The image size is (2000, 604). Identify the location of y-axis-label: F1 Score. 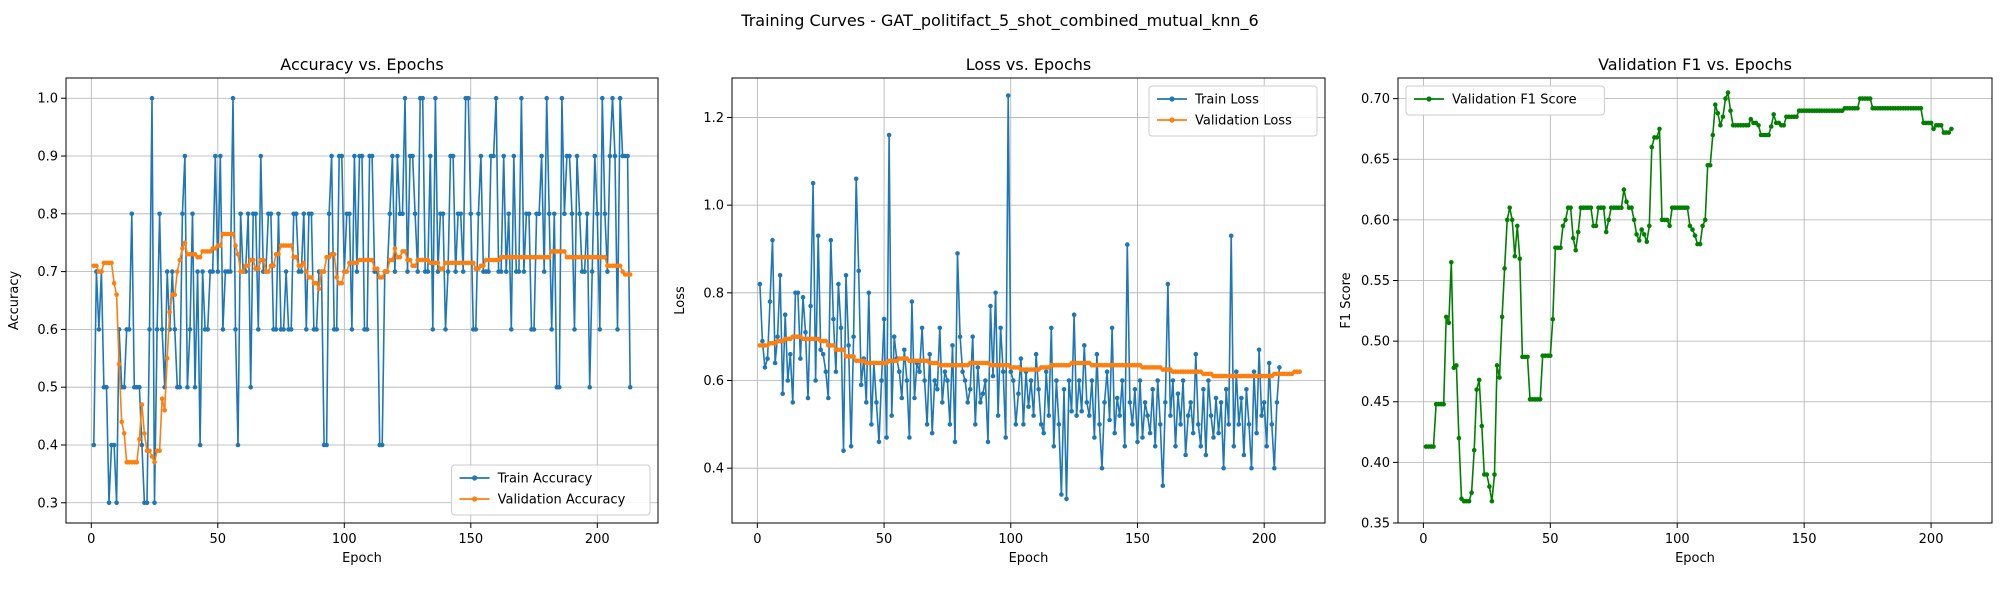
(1346, 300).